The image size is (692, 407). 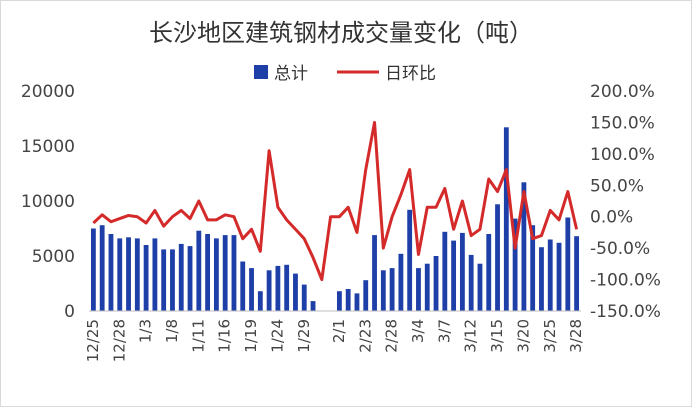 What do you see at coordinates (365, 336) in the screenshot?
I see `x-tick-label: 2/23` at bounding box center [365, 336].